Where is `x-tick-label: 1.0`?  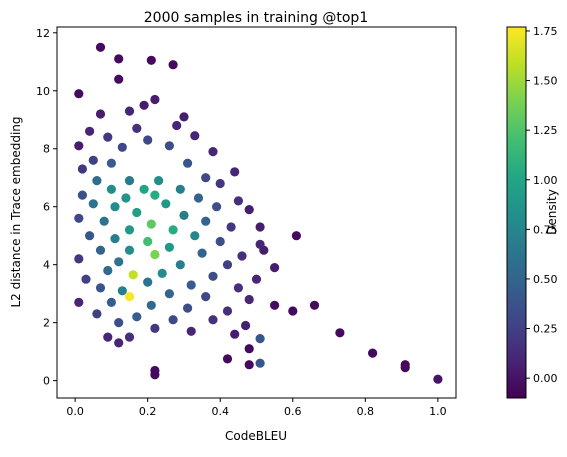 x-tick-label: 1.0 is located at coordinates (438, 411).